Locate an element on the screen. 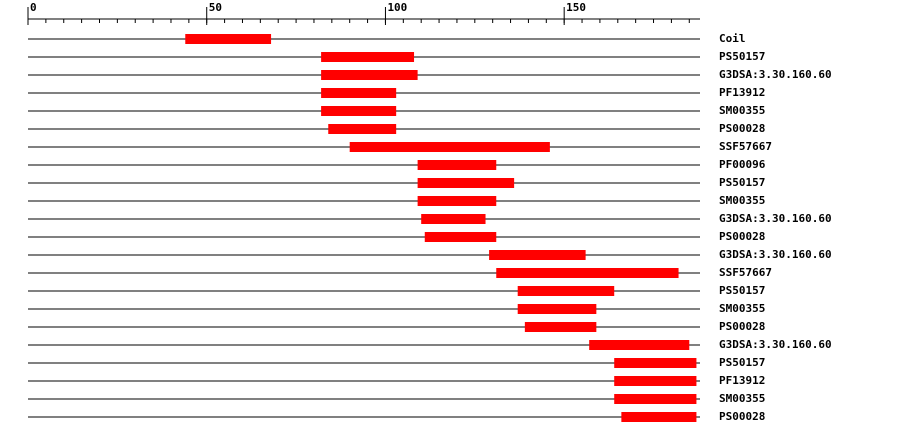 The width and height of the screenshot is (900, 440). row-label: PF00096 is located at coordinates (742, 164).